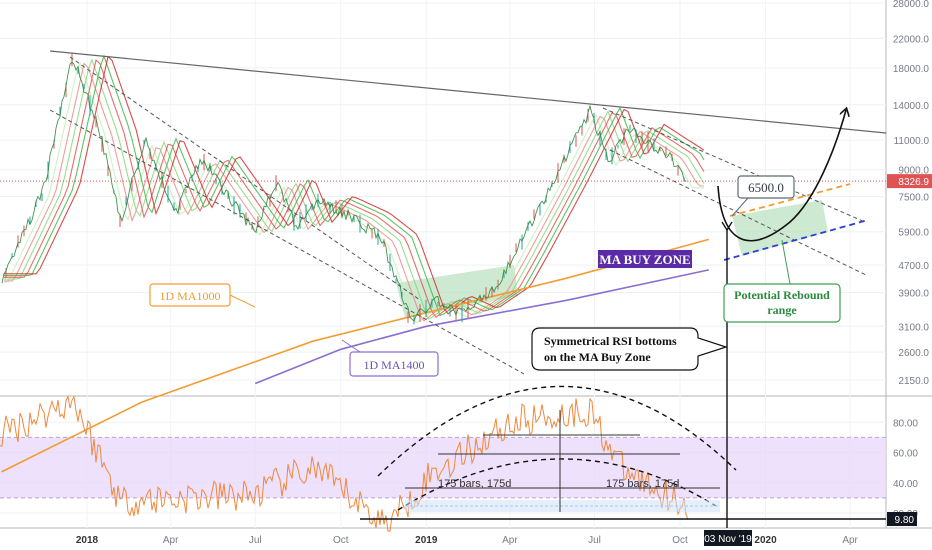  What do you see at coordinates (782, 295) in the screenshot?
I see `rebound-label-line1: Potential Rebound` at bounding box center [782, 295].